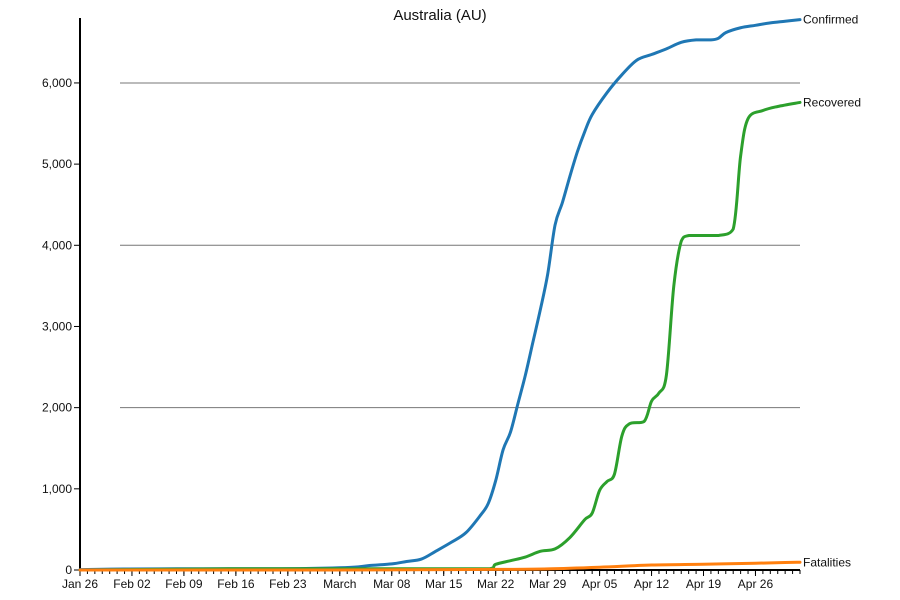  What do you see at coordinates (57, 164) in the screenshot?
I see `y-tick-label: 5,000` at bounding box center [57, 164].